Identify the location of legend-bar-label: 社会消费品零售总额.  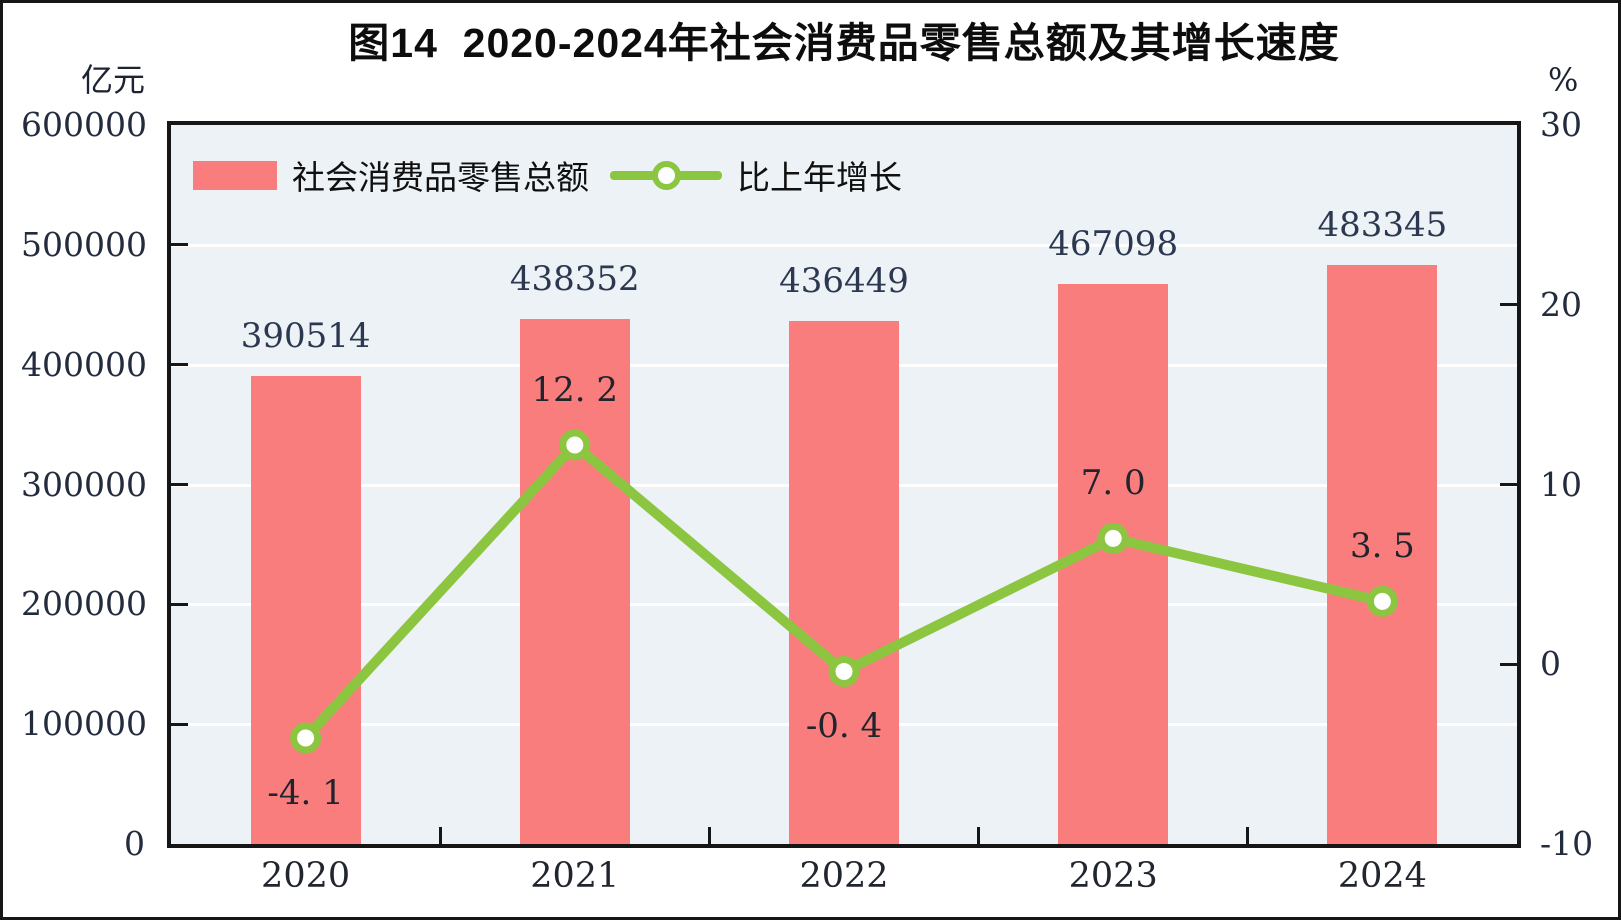
(440, 177).